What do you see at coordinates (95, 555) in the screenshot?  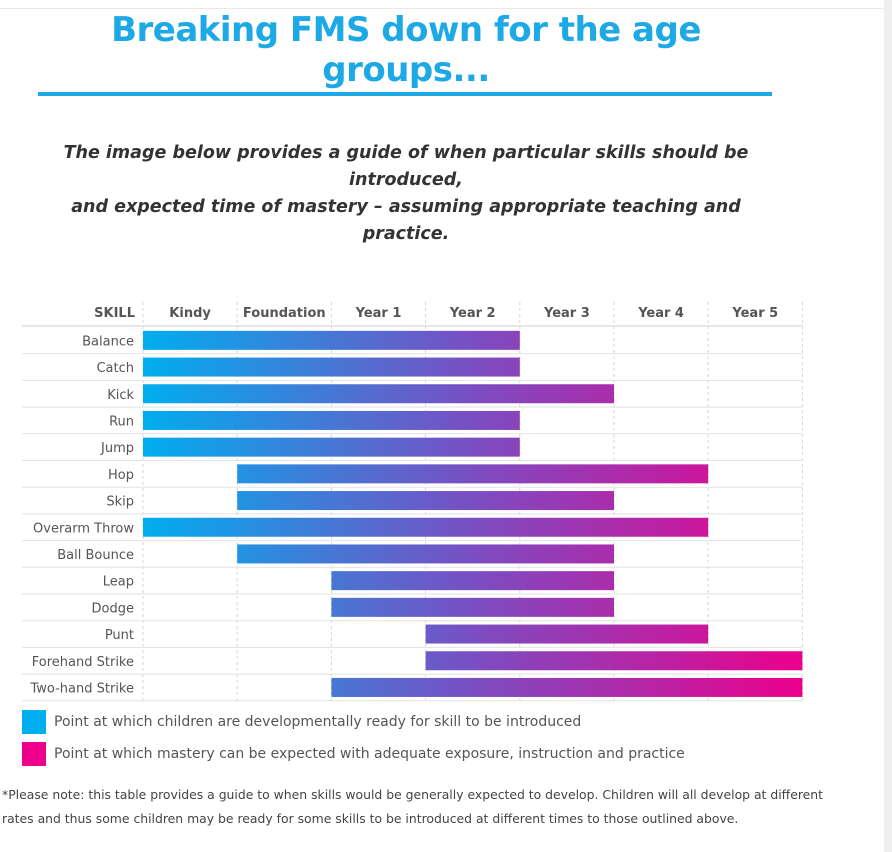 I see `skill-label: Ball Bounce` at bounding box center [95, 555].